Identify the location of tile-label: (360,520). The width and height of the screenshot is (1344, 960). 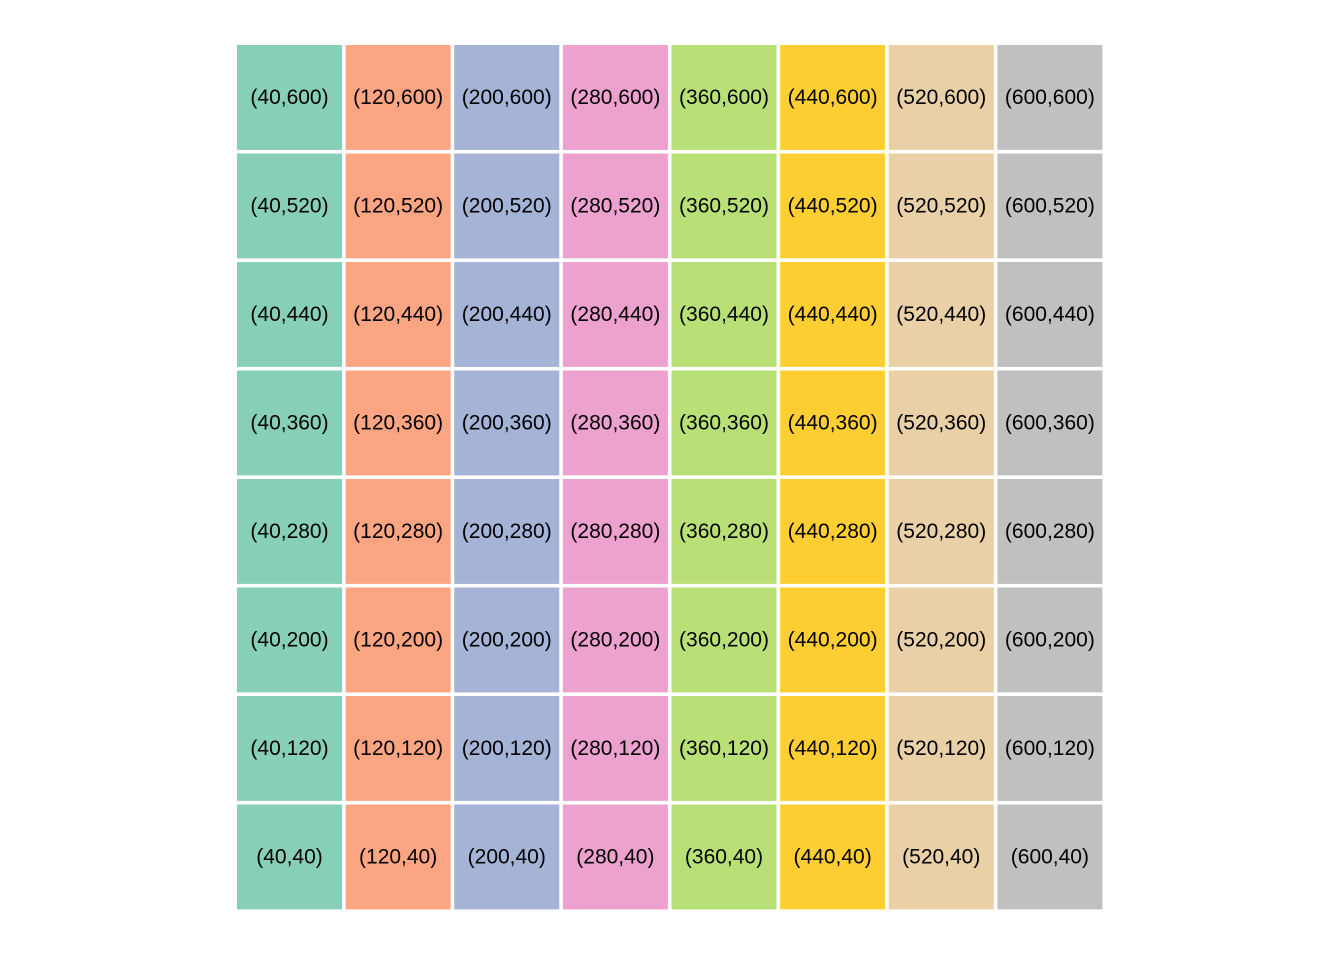
(724, 205).